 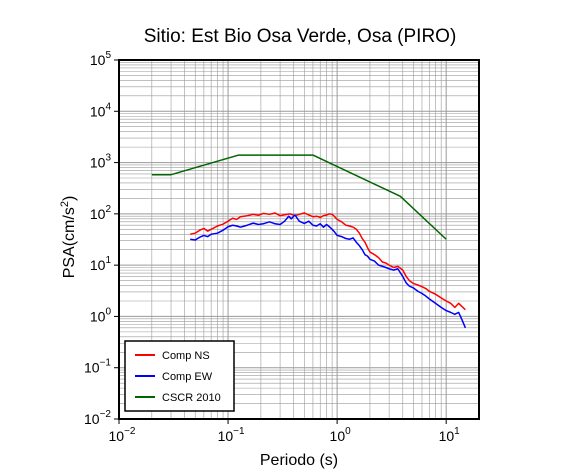 What do you see at coordinates (108, 55) in the screenshot?
I see `y-tick-label-exp: 5` at bounding box center [108, 55].